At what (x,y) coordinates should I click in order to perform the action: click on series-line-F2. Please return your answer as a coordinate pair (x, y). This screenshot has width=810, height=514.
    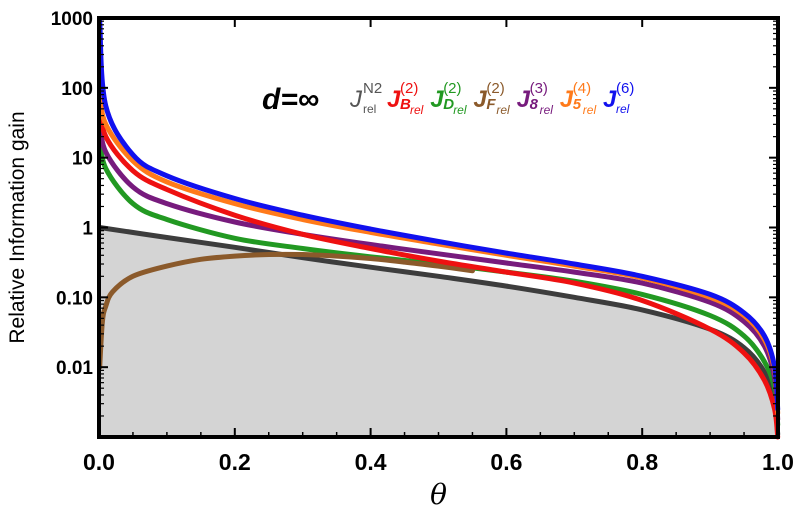
    Looking at the image, I should click on (286, 310).